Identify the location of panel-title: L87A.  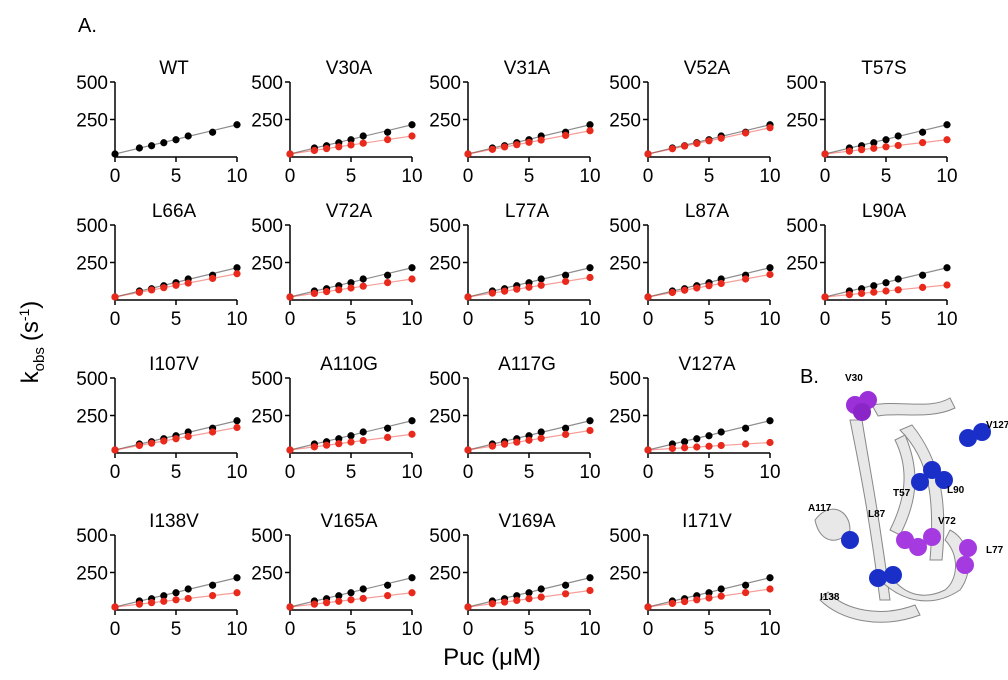
(707, 211).